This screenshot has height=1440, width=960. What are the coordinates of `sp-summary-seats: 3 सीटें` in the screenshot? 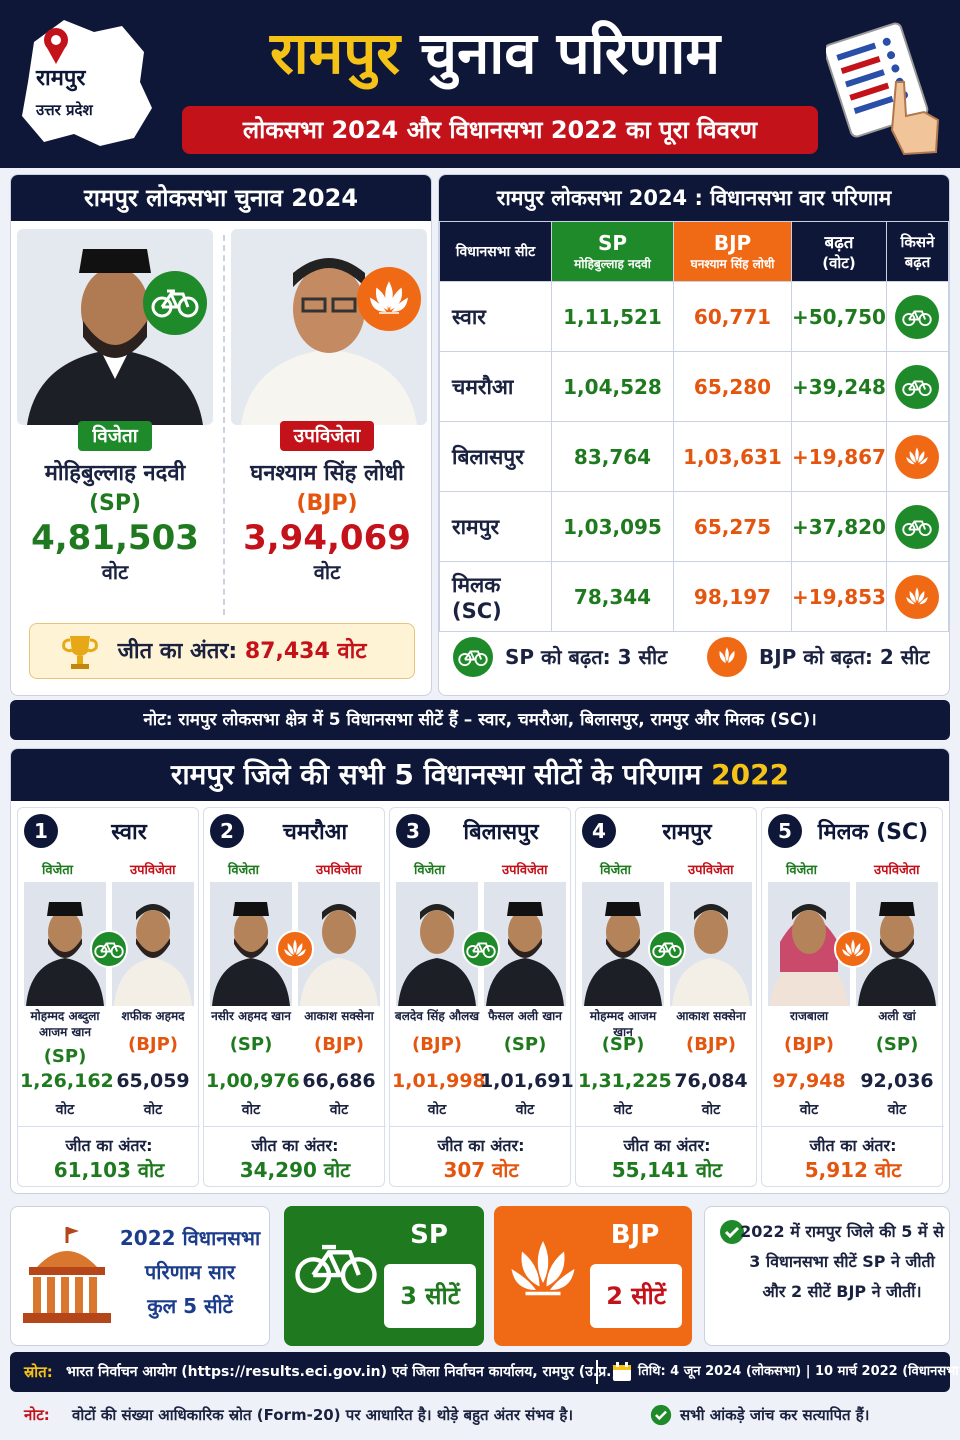 It's located at (430, 1296).